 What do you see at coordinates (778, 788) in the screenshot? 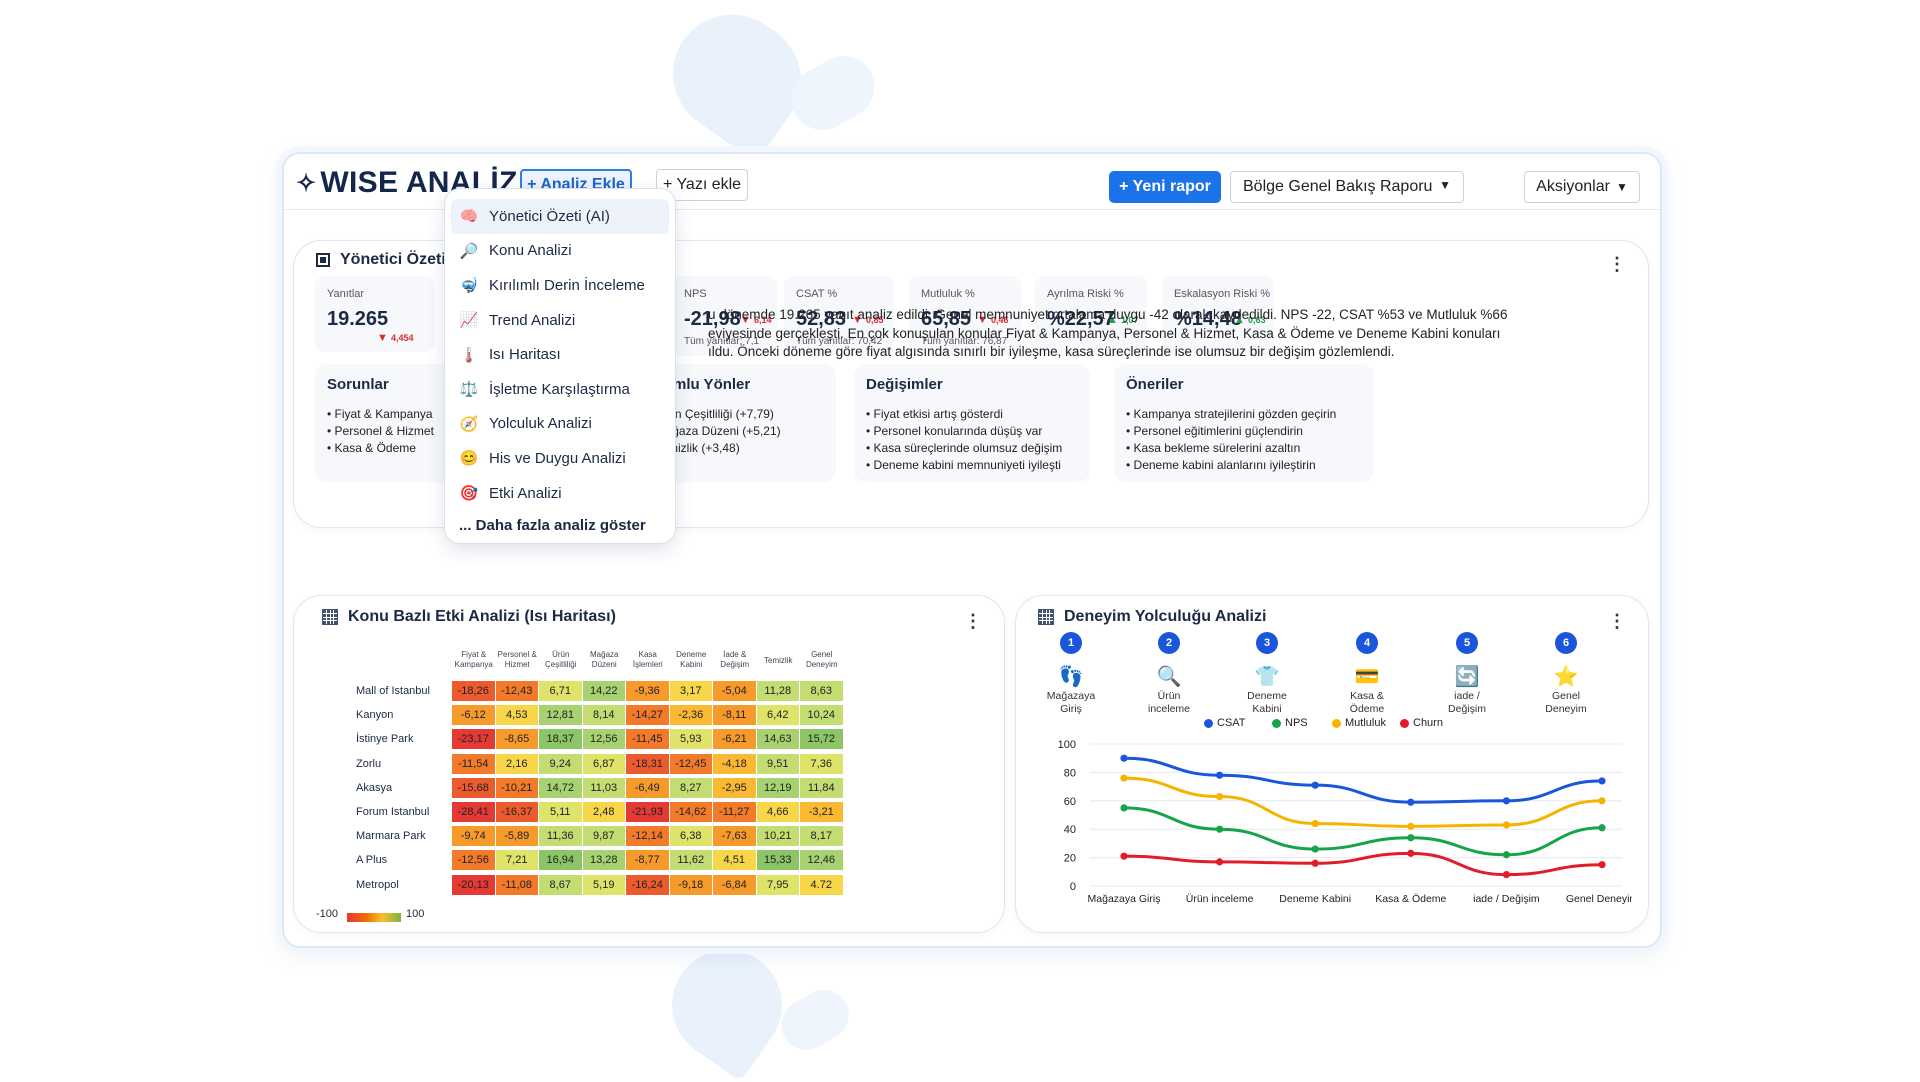
I see `heatmap-cell: 12,19` at bounding box center [778, 788].